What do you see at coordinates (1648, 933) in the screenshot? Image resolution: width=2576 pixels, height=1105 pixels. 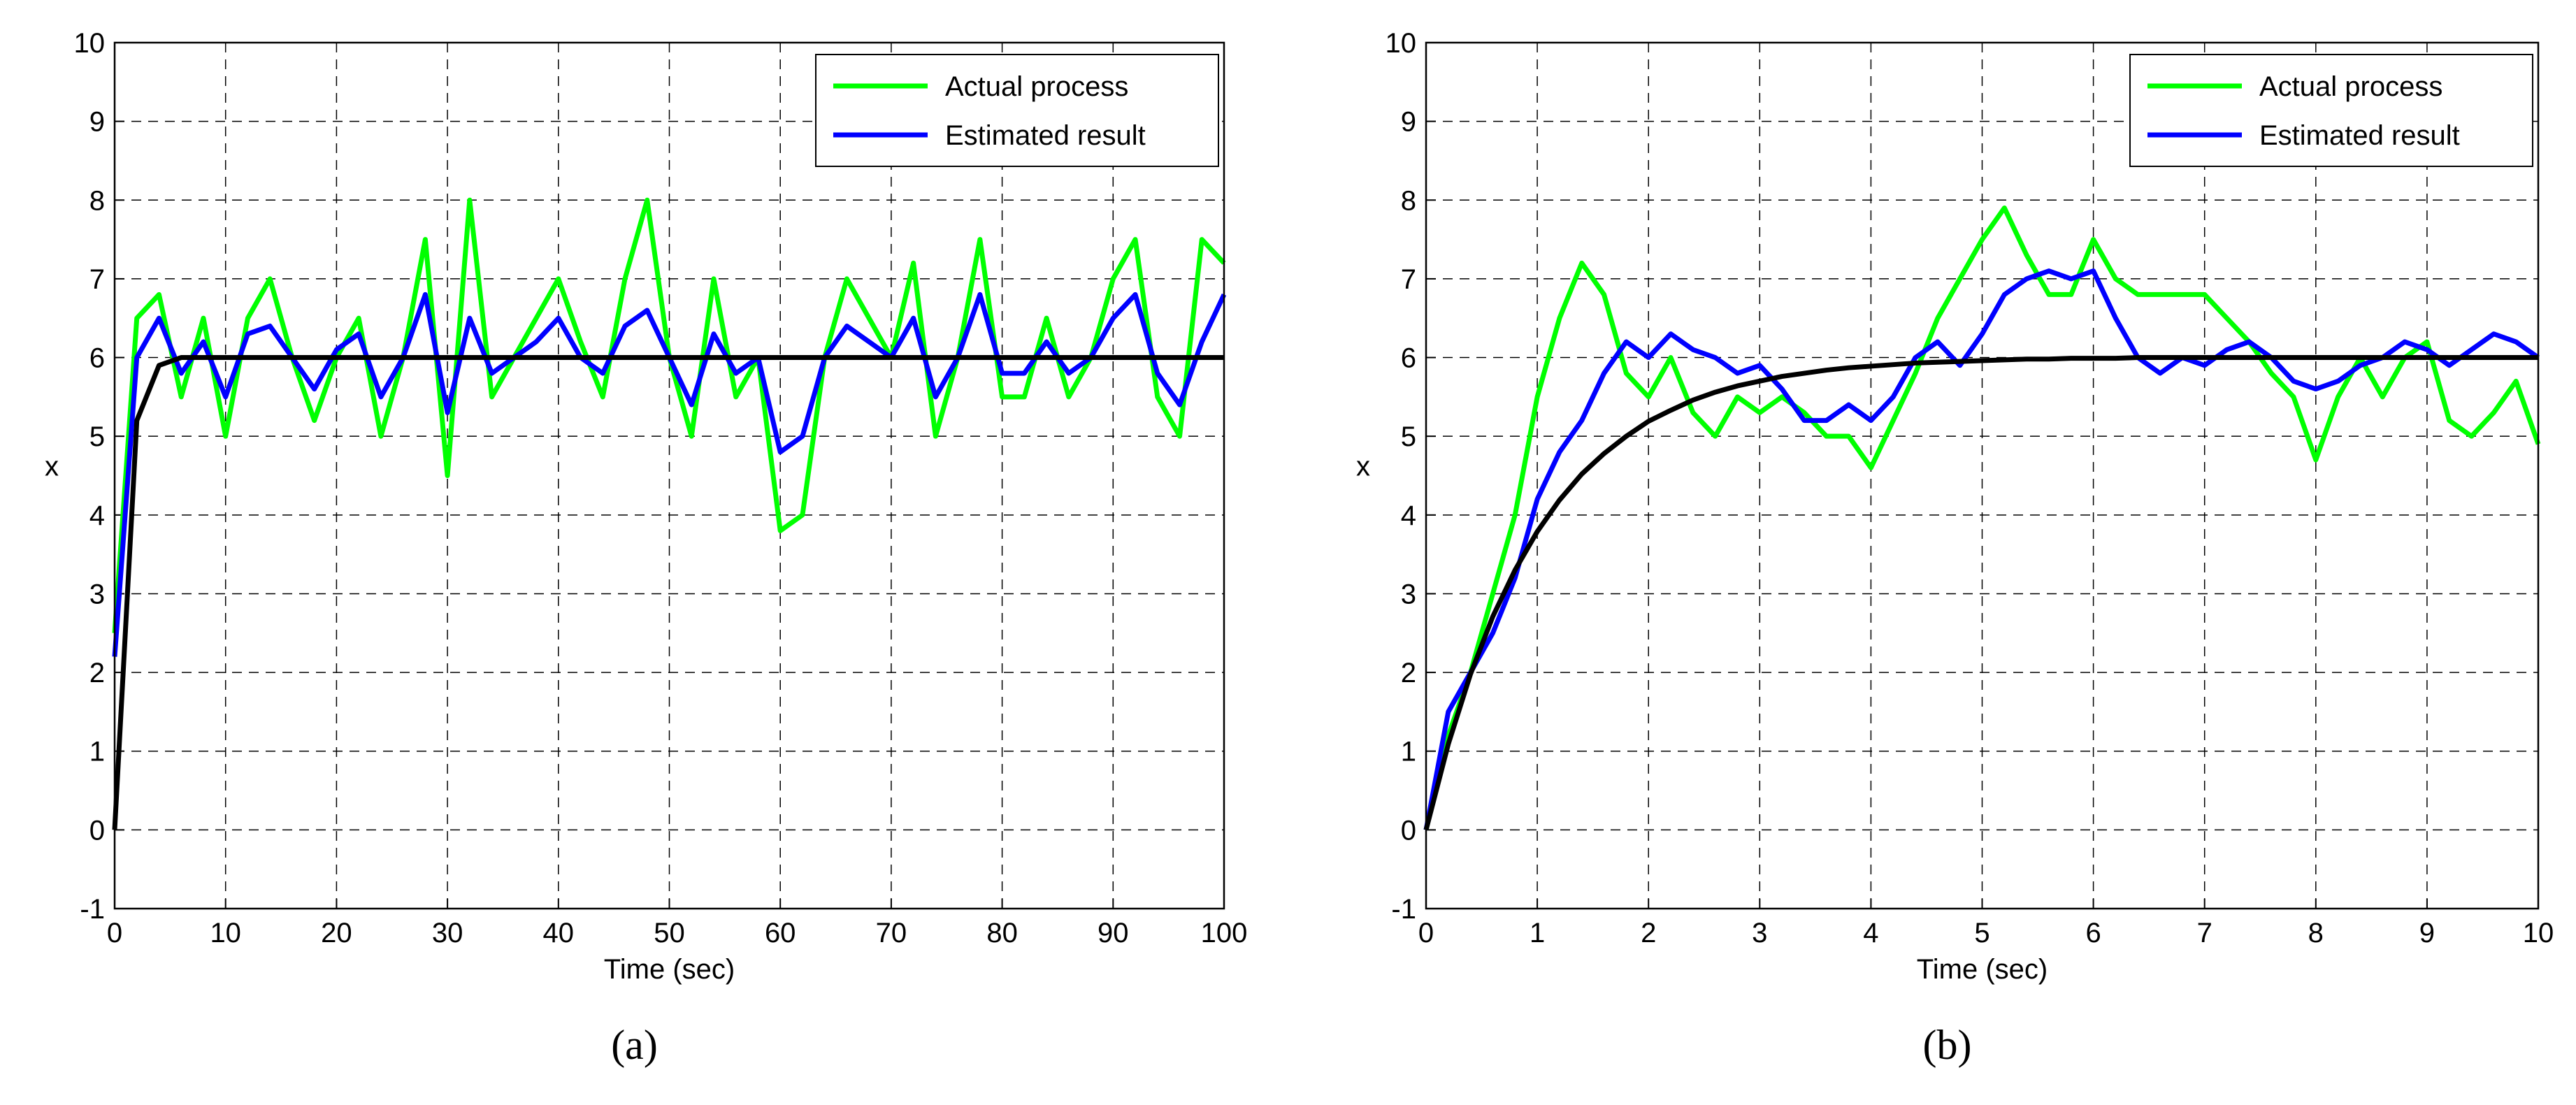 I see `x-tick-label: 2` at bounding box center [1648, 933].